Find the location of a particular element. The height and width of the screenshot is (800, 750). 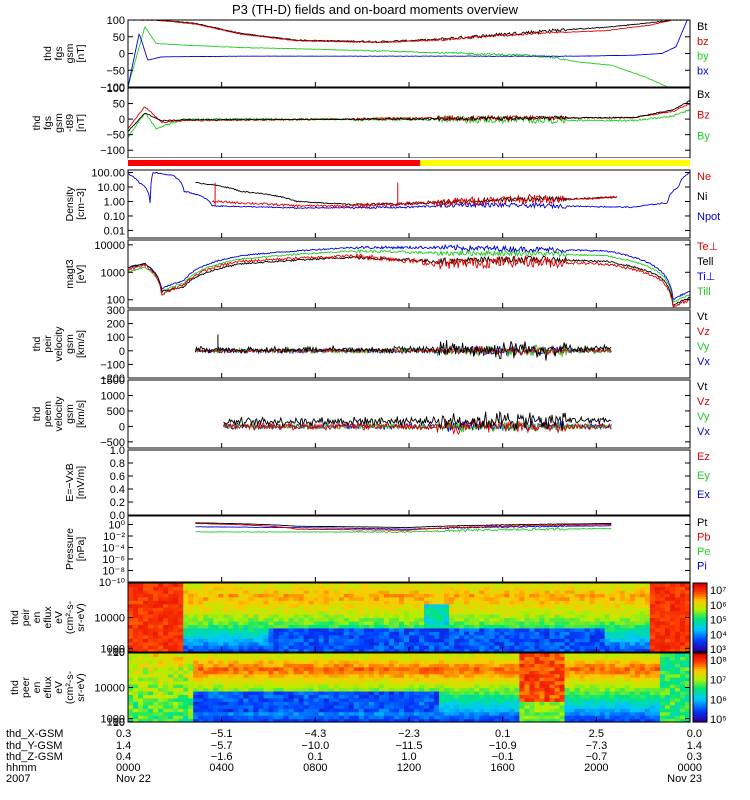

p10-ylabel-line: eV is located at coordinates (59, 687).